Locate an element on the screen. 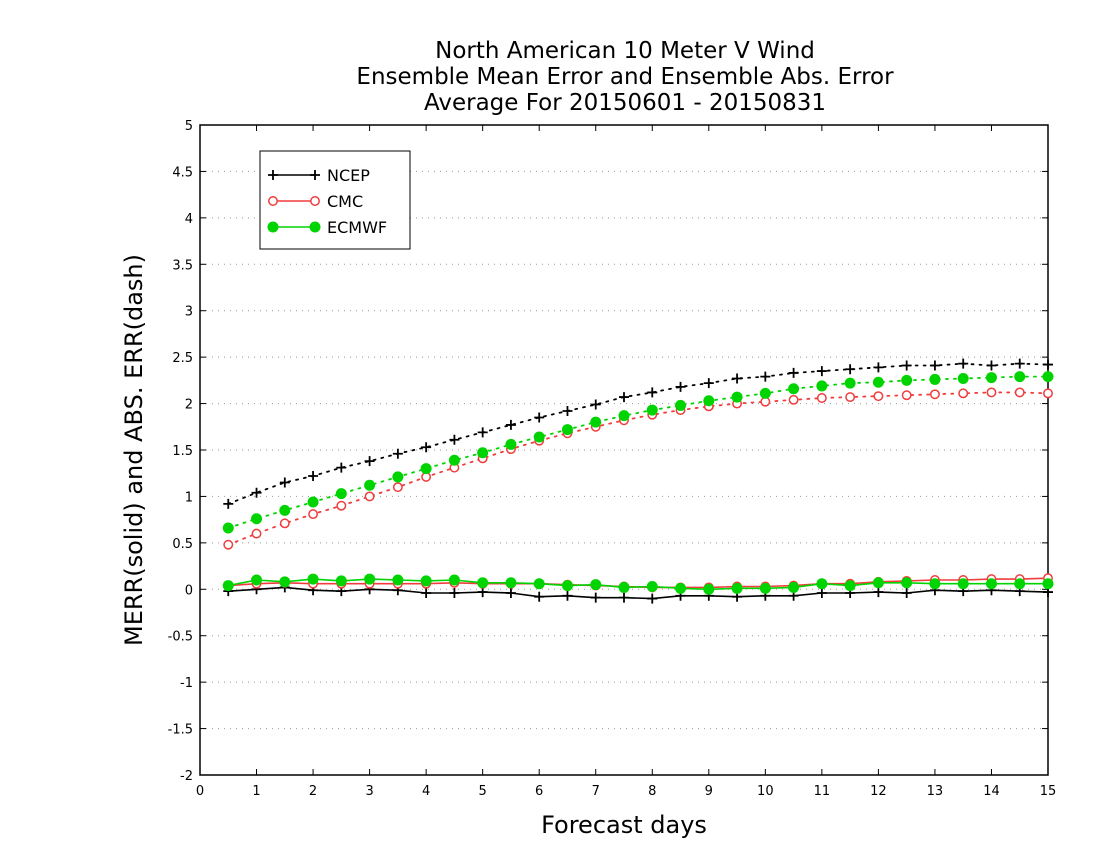  y-tick-label: -2 is located at coordinates (186, 776).